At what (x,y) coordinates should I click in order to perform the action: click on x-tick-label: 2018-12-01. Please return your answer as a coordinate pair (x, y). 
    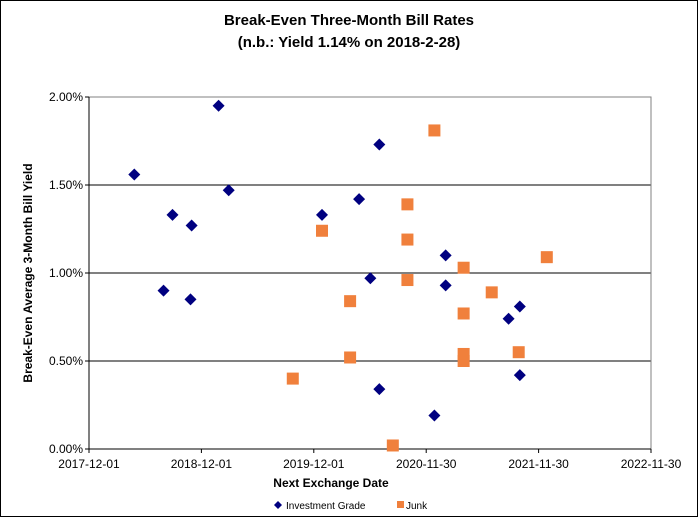
    Looking at the image, I should click on (202, 464).